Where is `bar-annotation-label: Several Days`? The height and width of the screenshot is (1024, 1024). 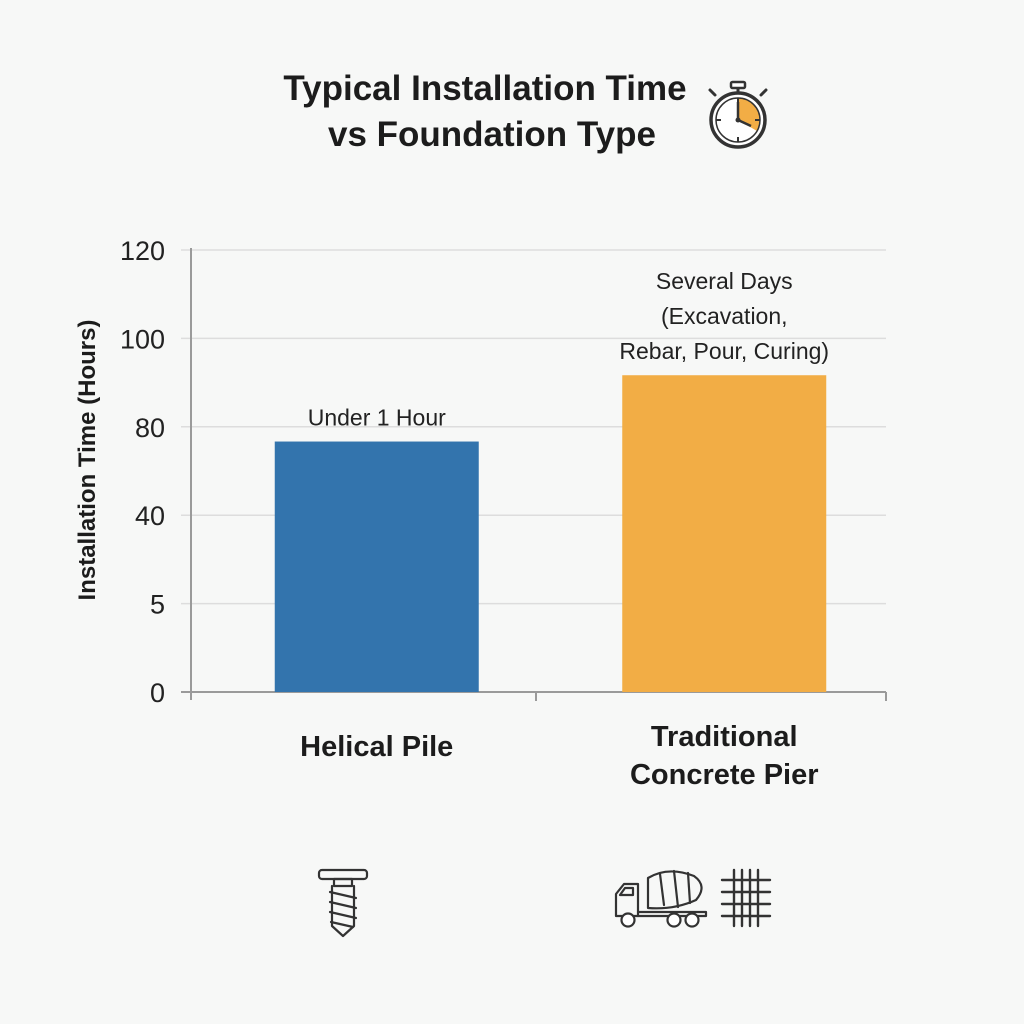 bar-annotation-label: Several Days is located at coordinates (724, 281).